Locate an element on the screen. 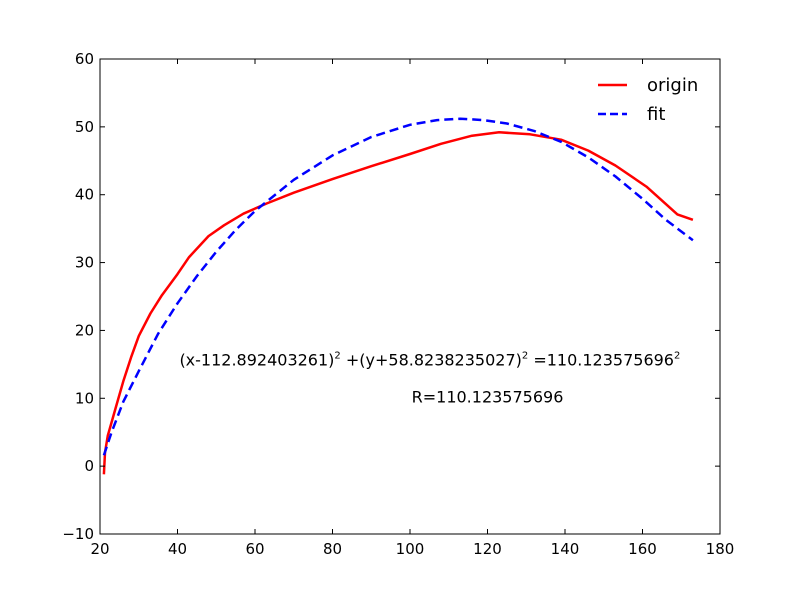  y-tick-label: 20 is located at coordinates (84, 330).